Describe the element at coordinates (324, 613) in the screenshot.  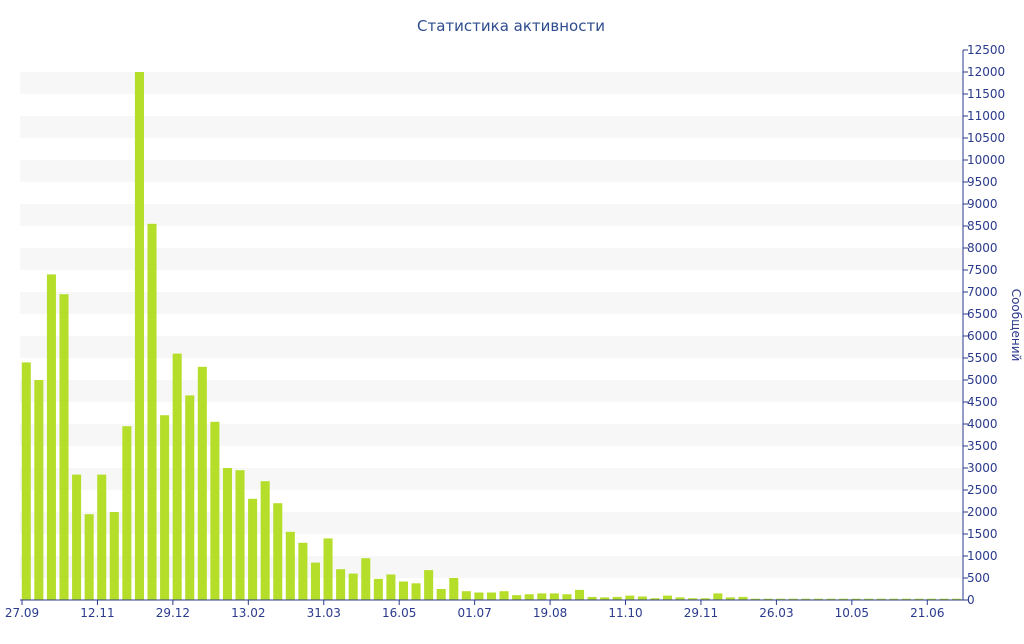
I see `x-tick-label: 31.03` at that location.